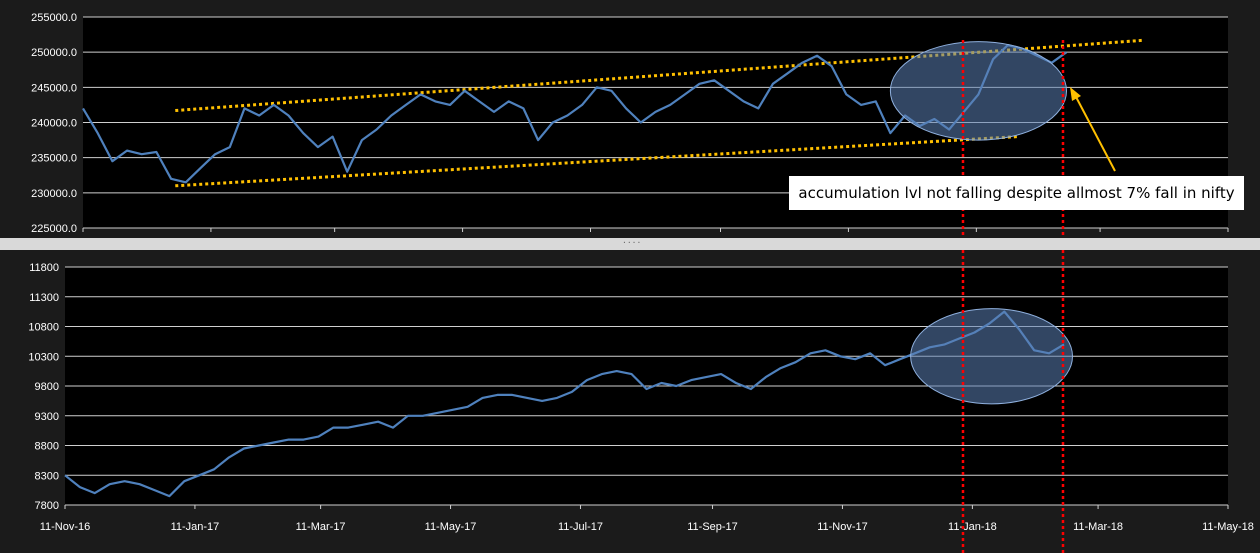 The image size is (1260, 553). What do you see at coordinates (54, 229) in the screenshot?
I see `y-tick-label: 225000.0` at bounding box center [54, 229].